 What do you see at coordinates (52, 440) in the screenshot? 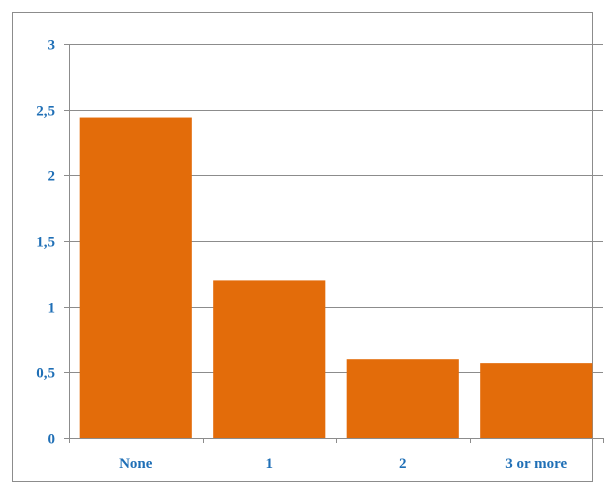
I see `y-tick-label: 0` at bounding box center [52, 440].